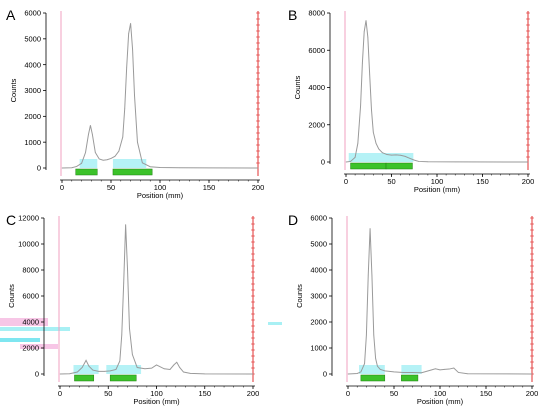  I want to click on panel-letter-b: B, so click(292, 15).